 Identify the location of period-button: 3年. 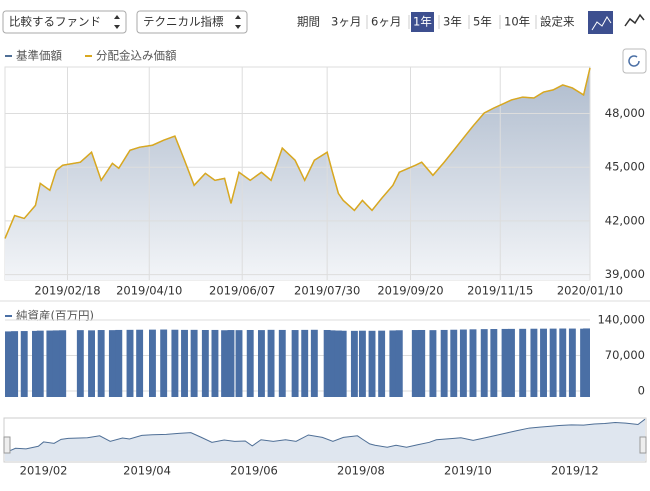
(452, 22).